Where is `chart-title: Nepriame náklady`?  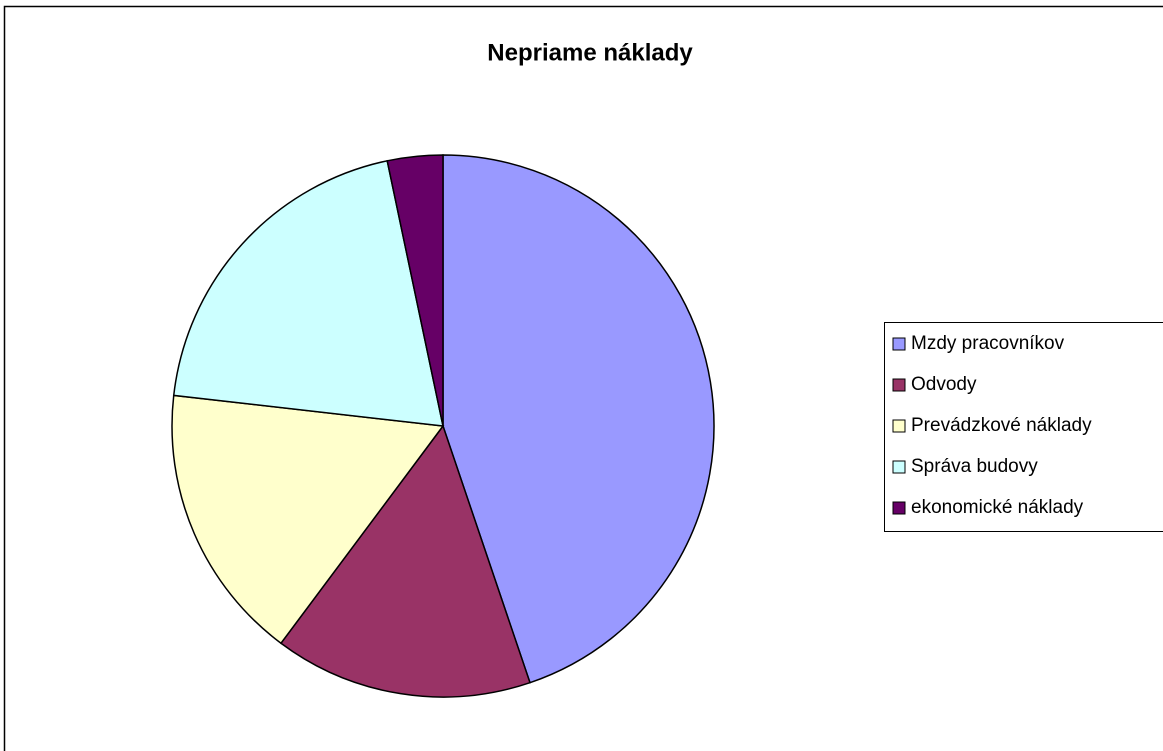
chart-title: Nepriame náklady is located at coordinates (590, 52).